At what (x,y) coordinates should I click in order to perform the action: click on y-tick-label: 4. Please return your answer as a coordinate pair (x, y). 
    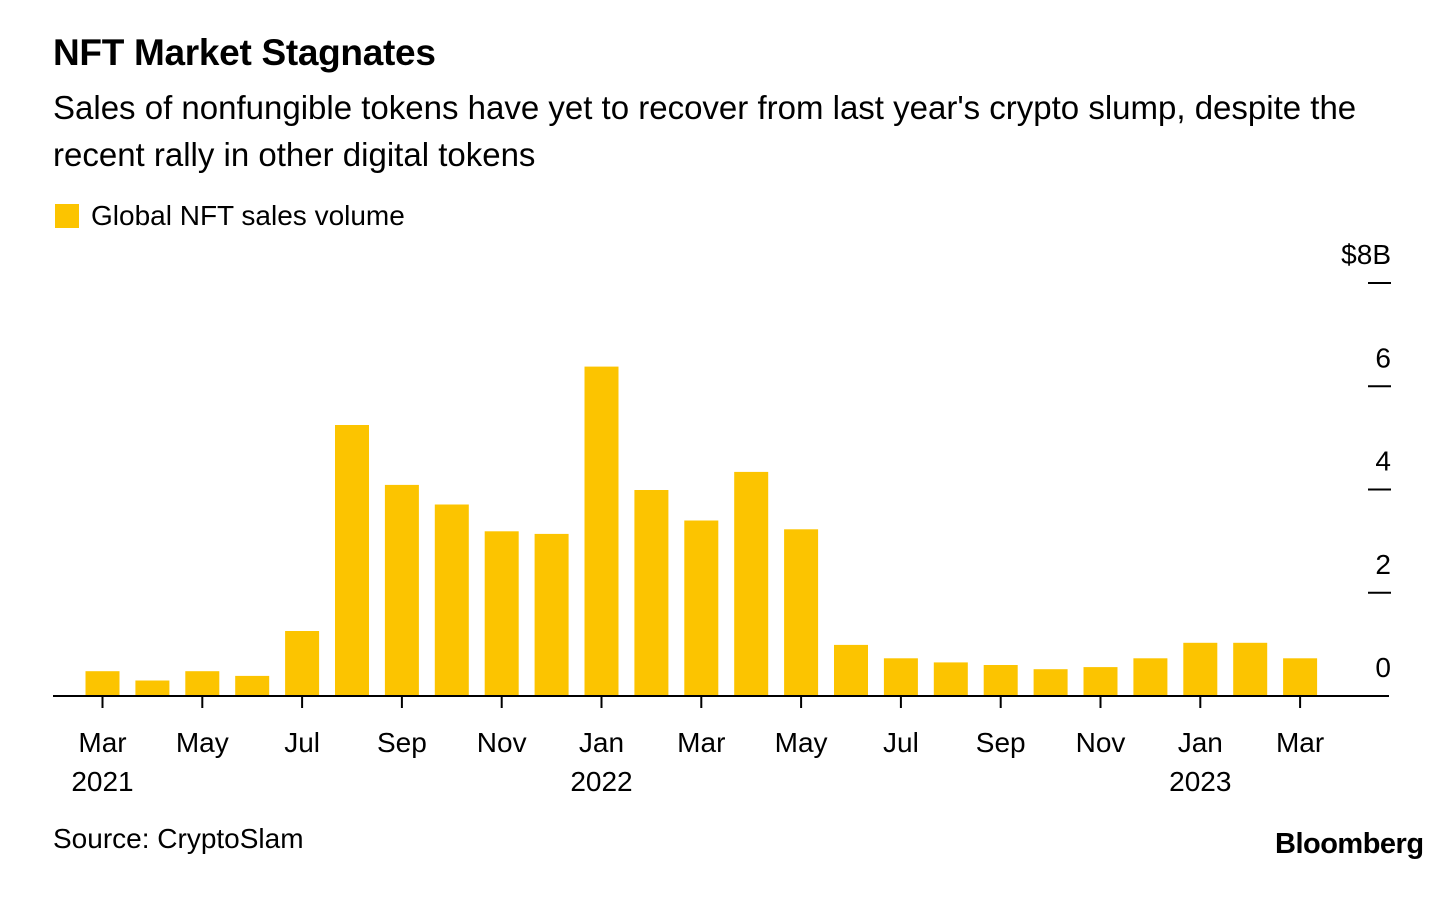
    Looking at the image, I should click on (1383, 461).